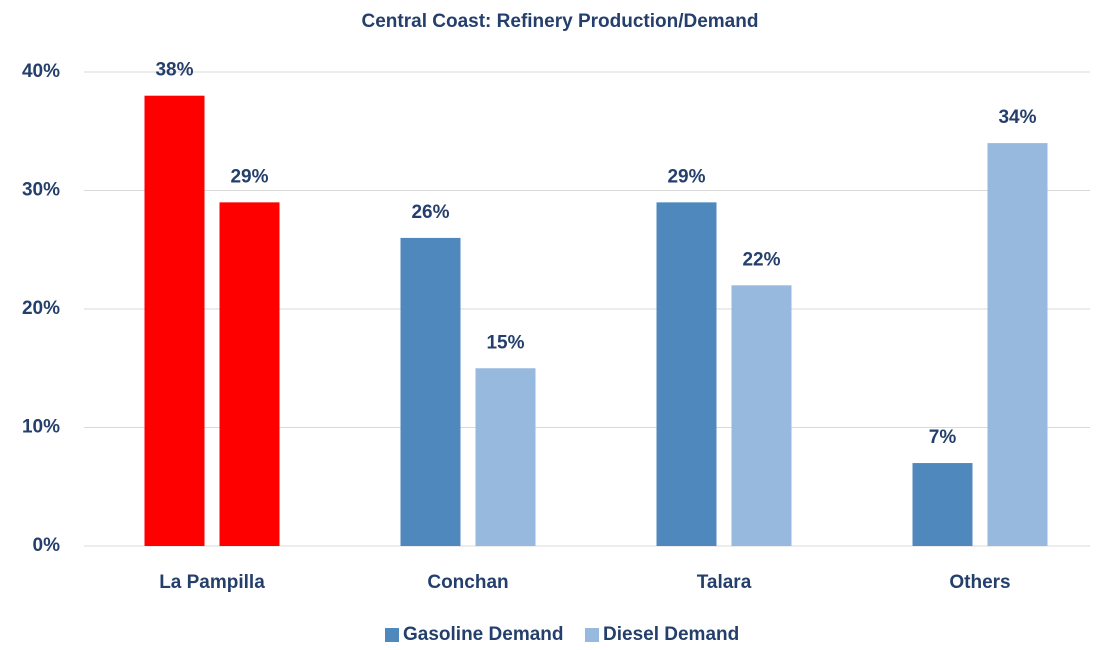  What do you see at coordinates (430, 212) in the screenshot?
I see `data-label: 26%` at bounding box center [430, 212].